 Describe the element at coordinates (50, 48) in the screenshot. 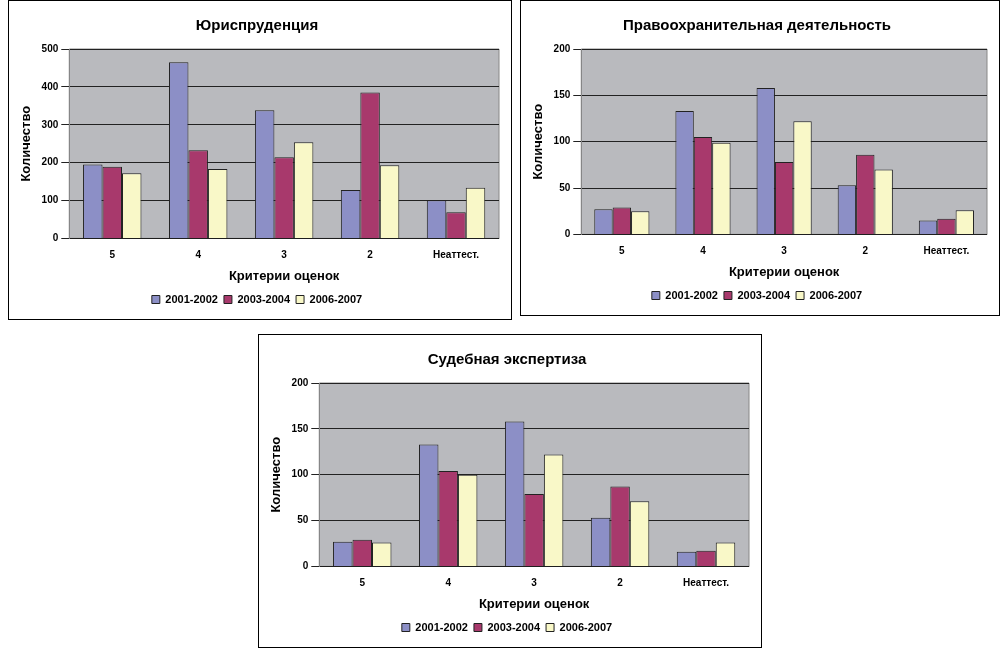

I see `y-tick-label: 500` at that location.